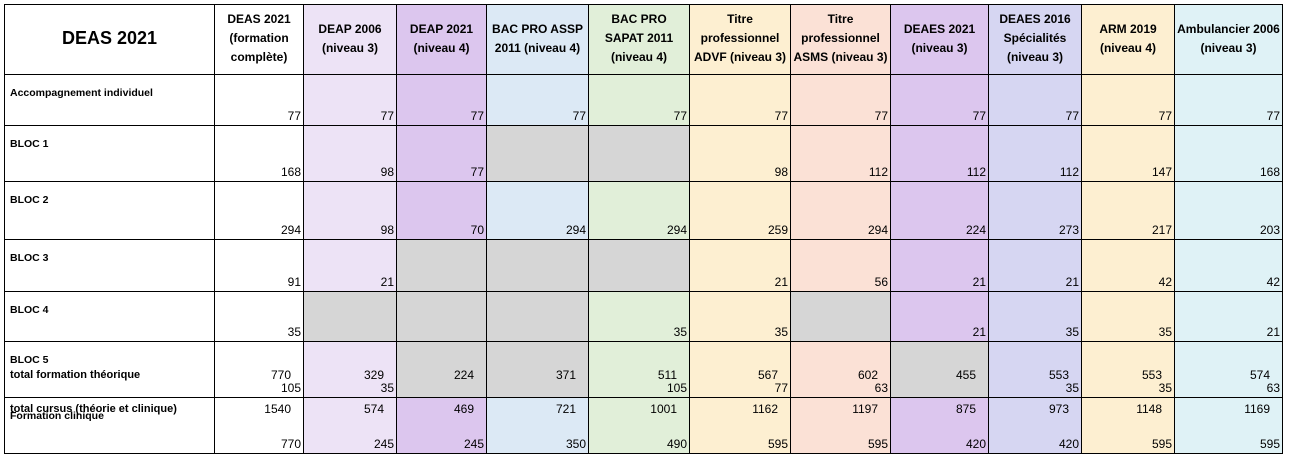 The width and height of the screenshot is (1296, 454). Describe the element at coordinates (565, 375) in the screenshot. I see `total-value: 371` at that location.